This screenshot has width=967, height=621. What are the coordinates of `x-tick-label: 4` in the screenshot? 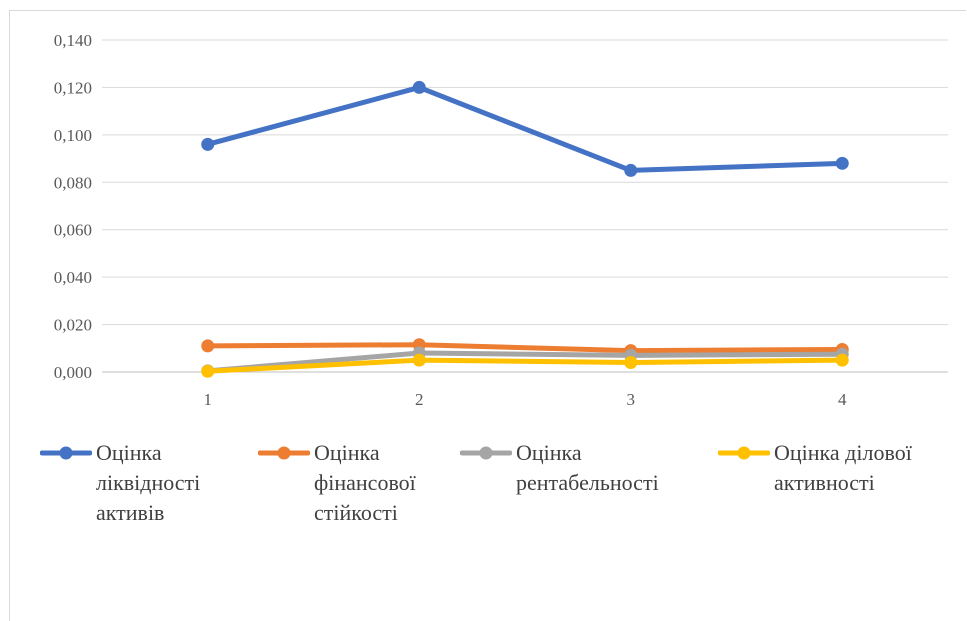 It's located at (842, 399).